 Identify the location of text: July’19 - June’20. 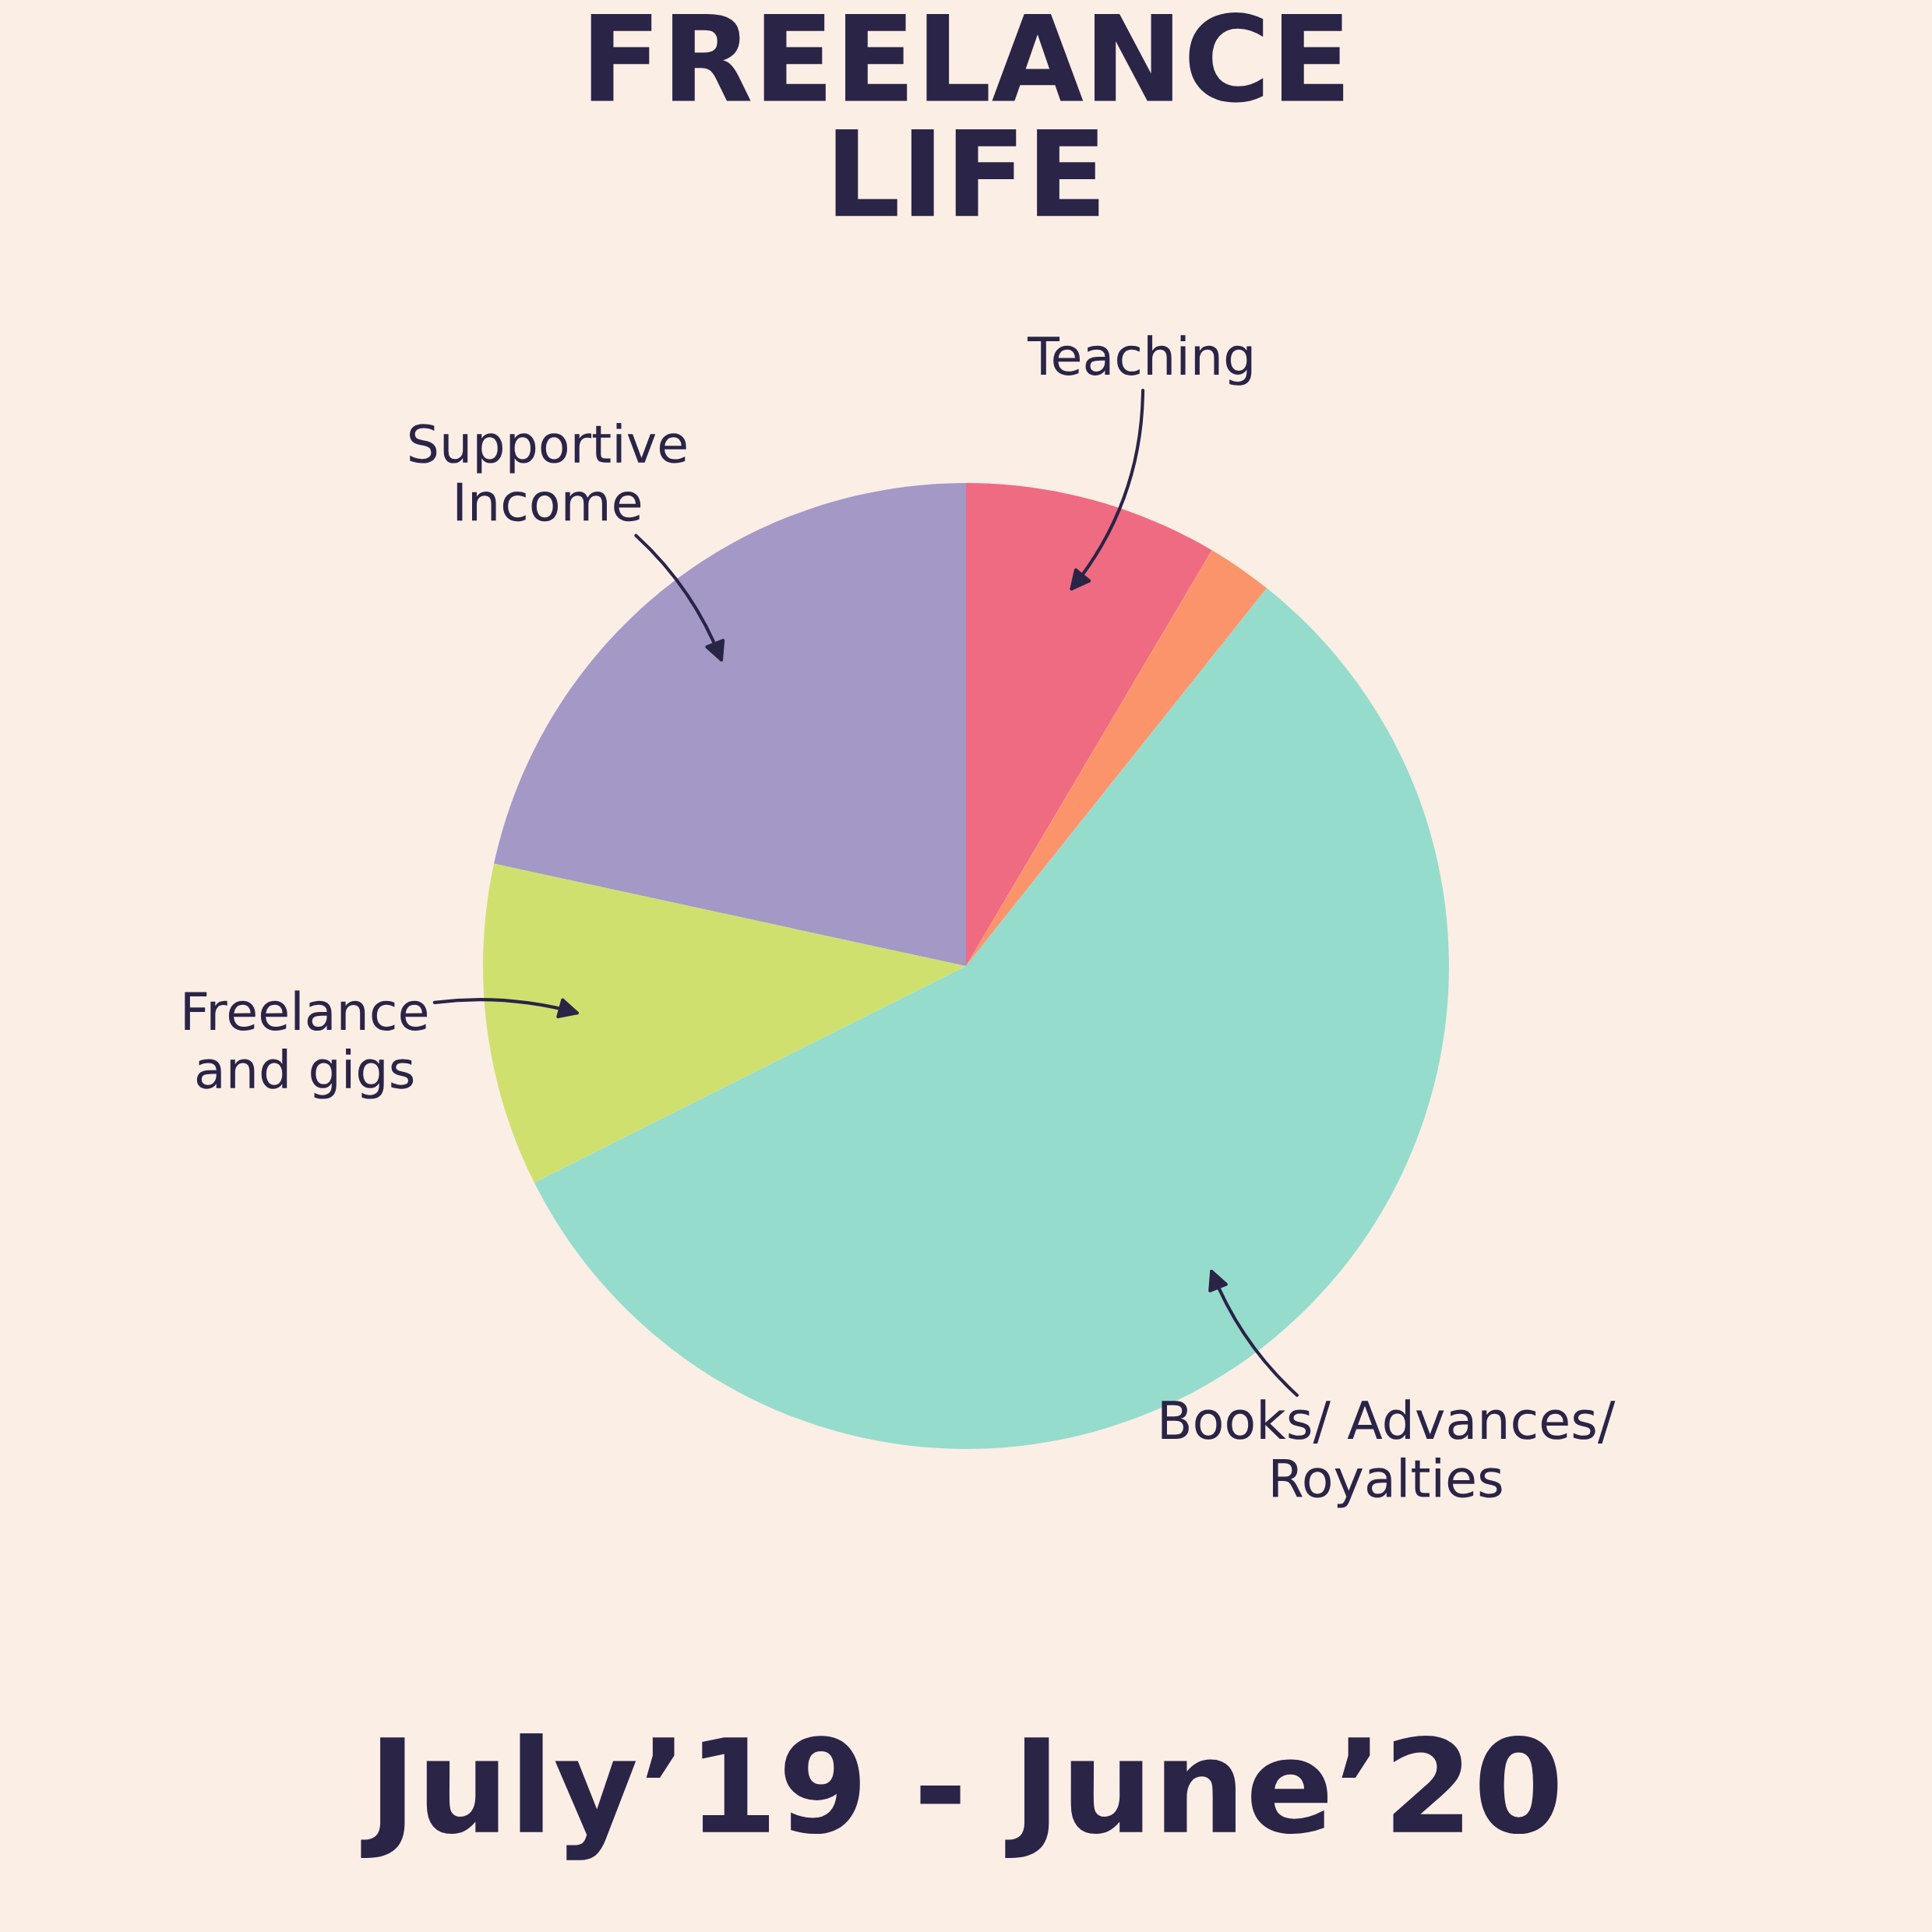
(960, 1797).